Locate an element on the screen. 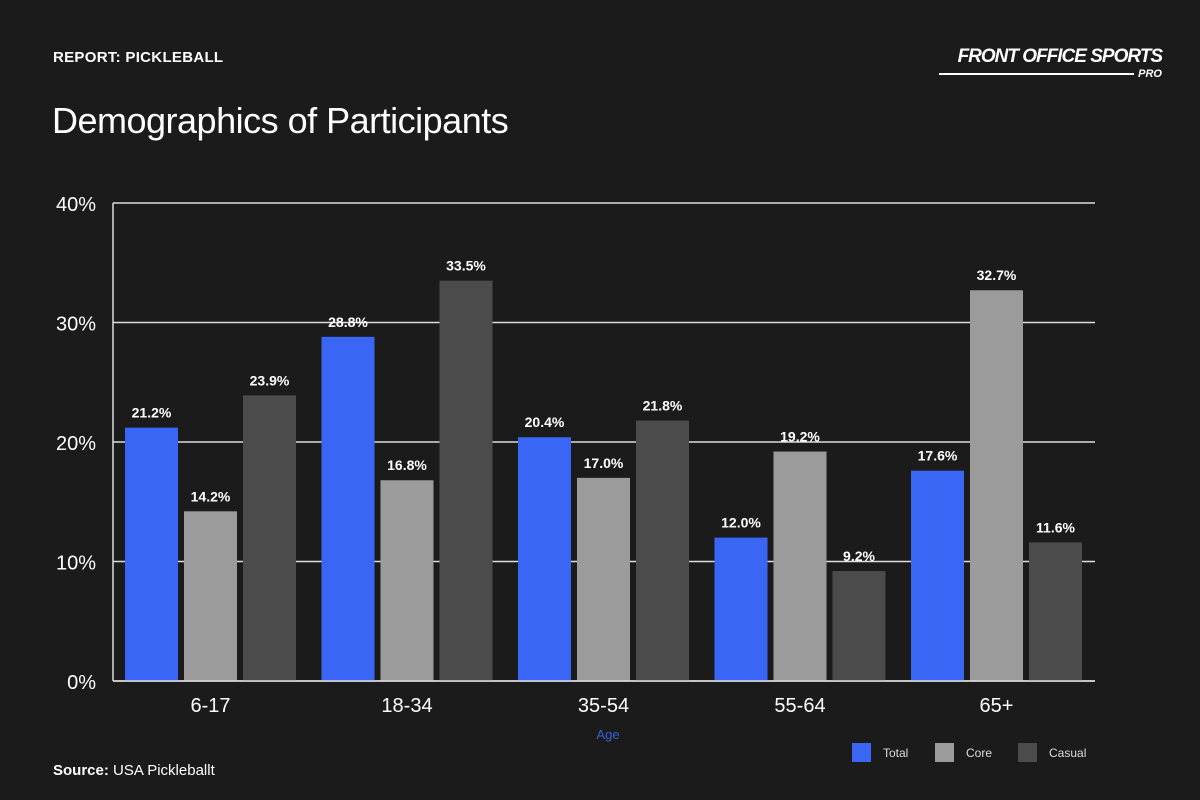 Image resolution: width=1200 pixels, height=800 pixels. data-label: 14.2% is located at coordinates (211, 496).